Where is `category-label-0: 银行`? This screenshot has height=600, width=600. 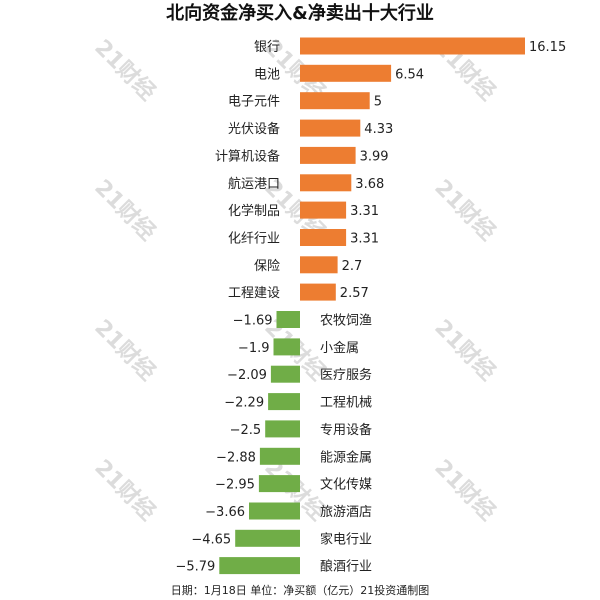 category-label-0: 银行 is located at coordinates (267, 47).